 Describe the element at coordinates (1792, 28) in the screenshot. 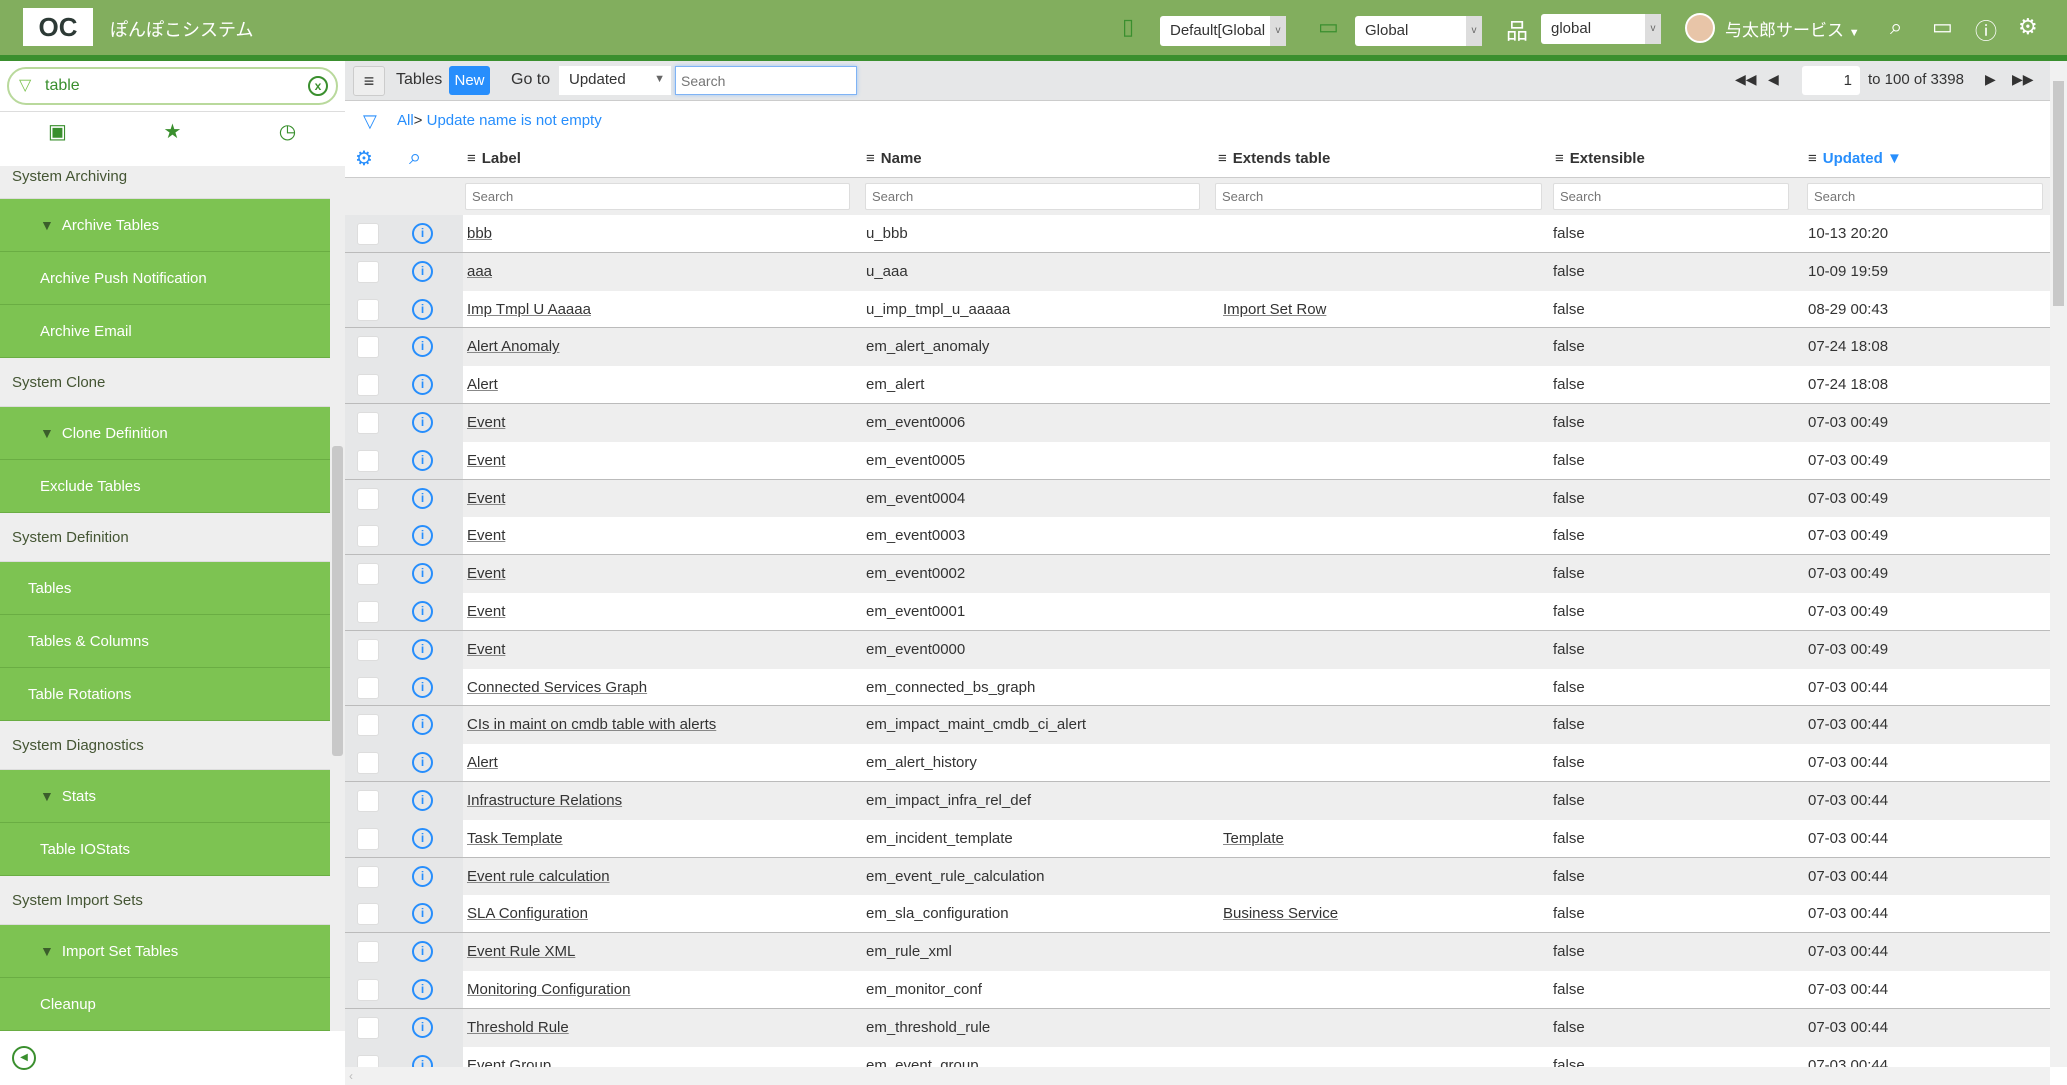

I see `user-menu: 与太郎サービス ▼` at that location.